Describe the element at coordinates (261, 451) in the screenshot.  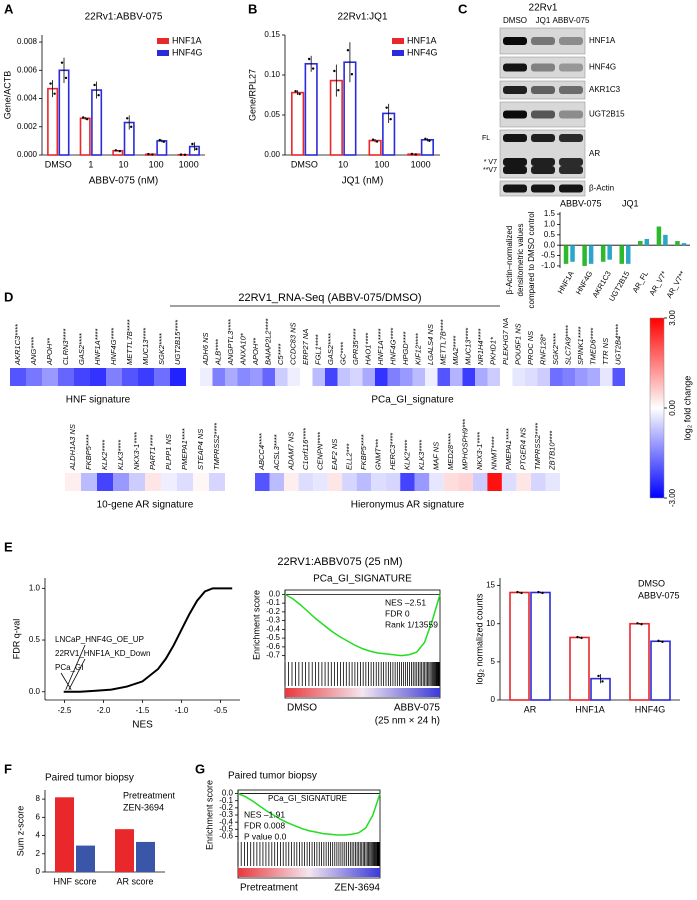
I see `gene-label: ABCC4****` at that location.